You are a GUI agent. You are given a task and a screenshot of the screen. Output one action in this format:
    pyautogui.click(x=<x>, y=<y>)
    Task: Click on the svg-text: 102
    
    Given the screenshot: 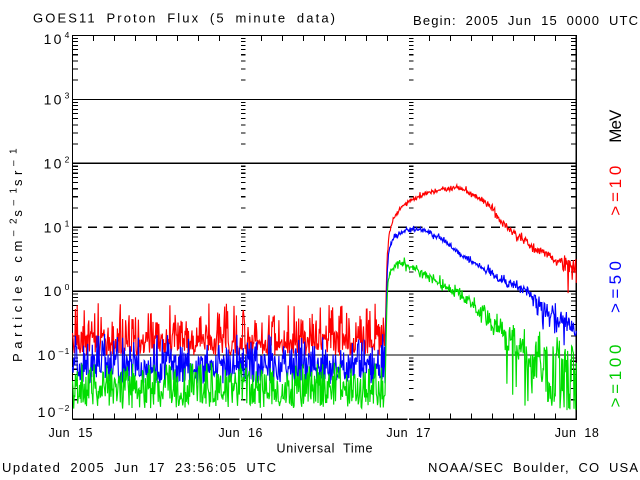 What is the action you would take?
    pyautogui.click(x=57, y=163)
    